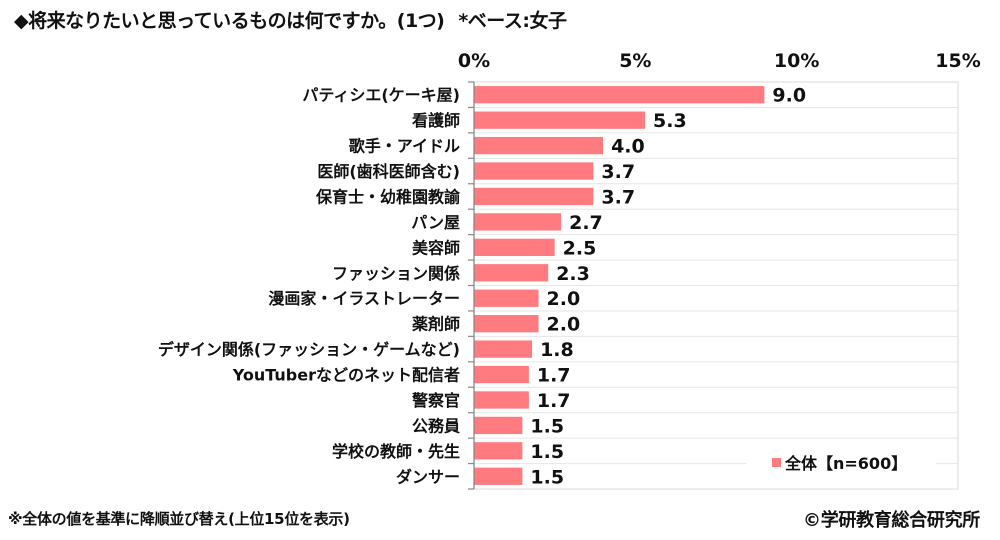 The image size is (1000, 540). Describe the element at coordinates (776, 462) in the screenshot. I see `legend-swatch` at that location.